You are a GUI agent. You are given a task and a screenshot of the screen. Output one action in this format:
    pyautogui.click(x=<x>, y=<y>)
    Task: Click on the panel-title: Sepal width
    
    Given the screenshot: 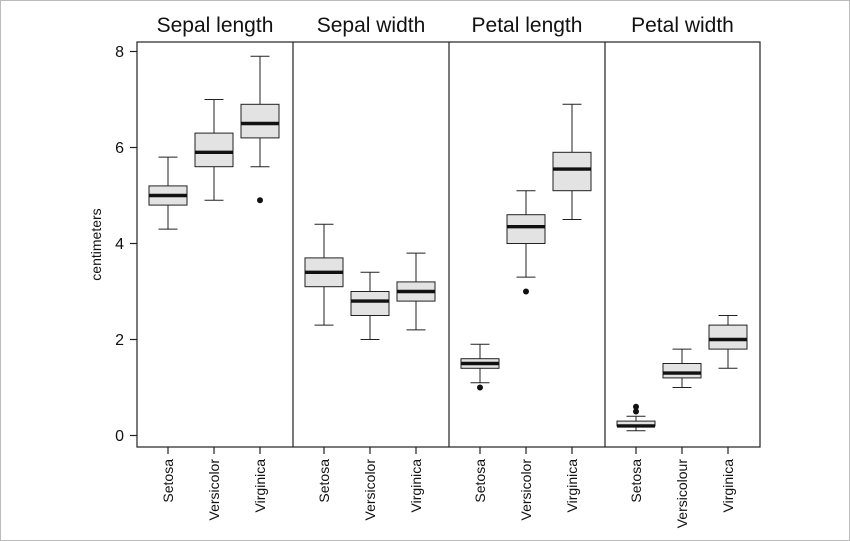 What is the action you would take?
    pyautogui.click(x=371, y=25)
    